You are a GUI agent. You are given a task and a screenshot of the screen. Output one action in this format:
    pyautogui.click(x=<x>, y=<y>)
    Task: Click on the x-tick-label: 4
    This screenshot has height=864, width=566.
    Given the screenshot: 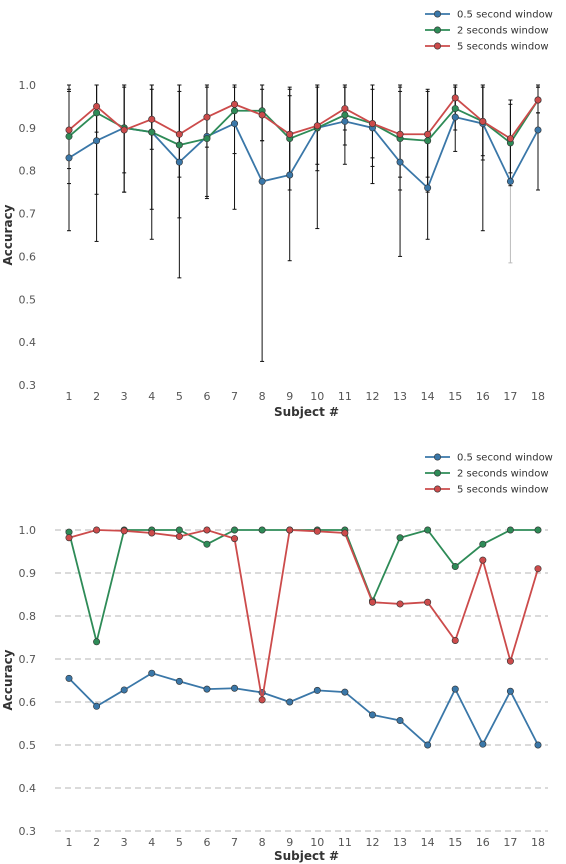 What is the action you would take?
    pyautogui.click(x=151, y=396)
    